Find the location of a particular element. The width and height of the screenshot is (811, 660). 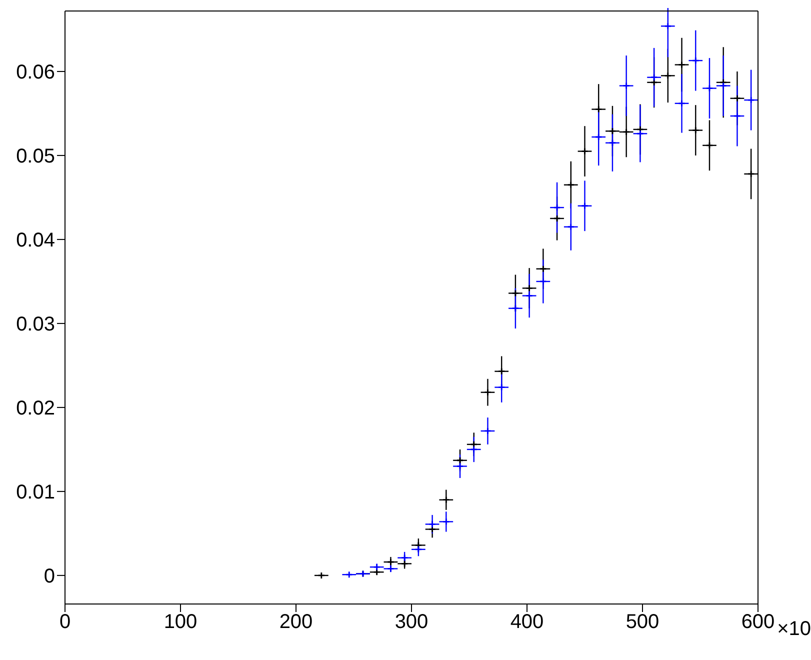

x-tick-label: 600 is located at coordinates (758, 622).